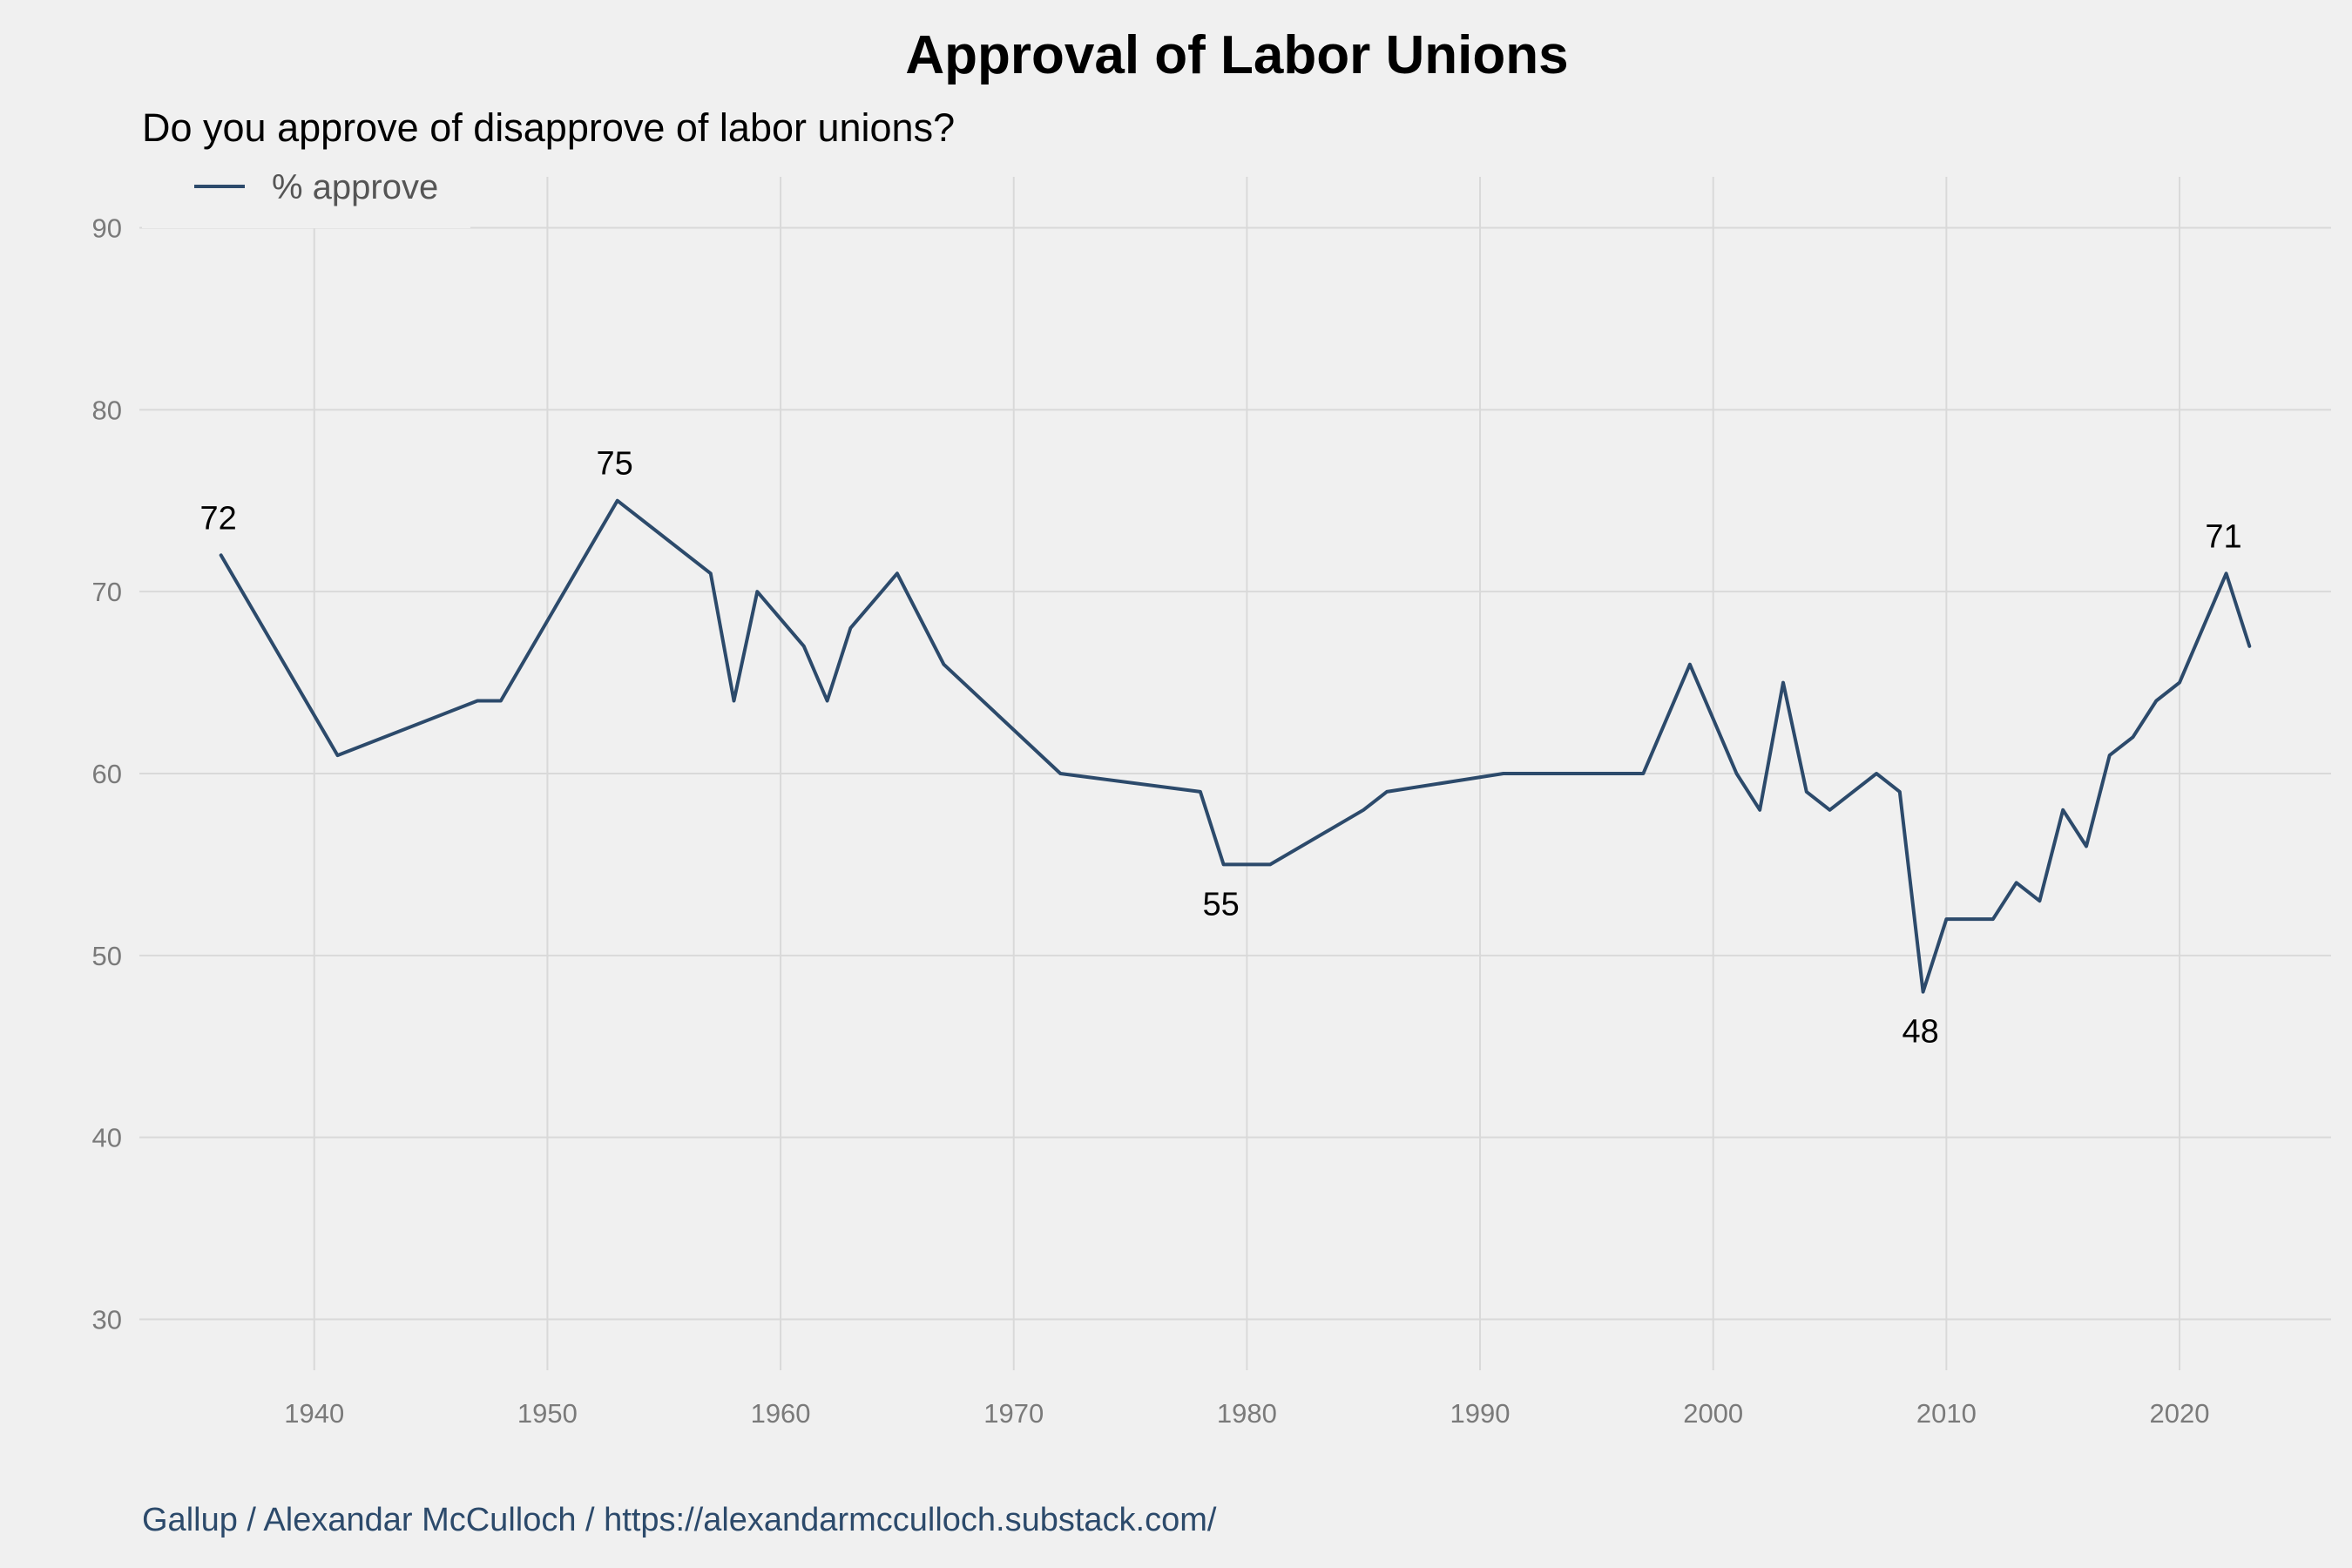 The image size is (2352, 1568). What do you see at coordinates (1014, 1413) in the screenshot?
I see `x-tick-label-1970: 1970` at bounding box center [1014, 1413].